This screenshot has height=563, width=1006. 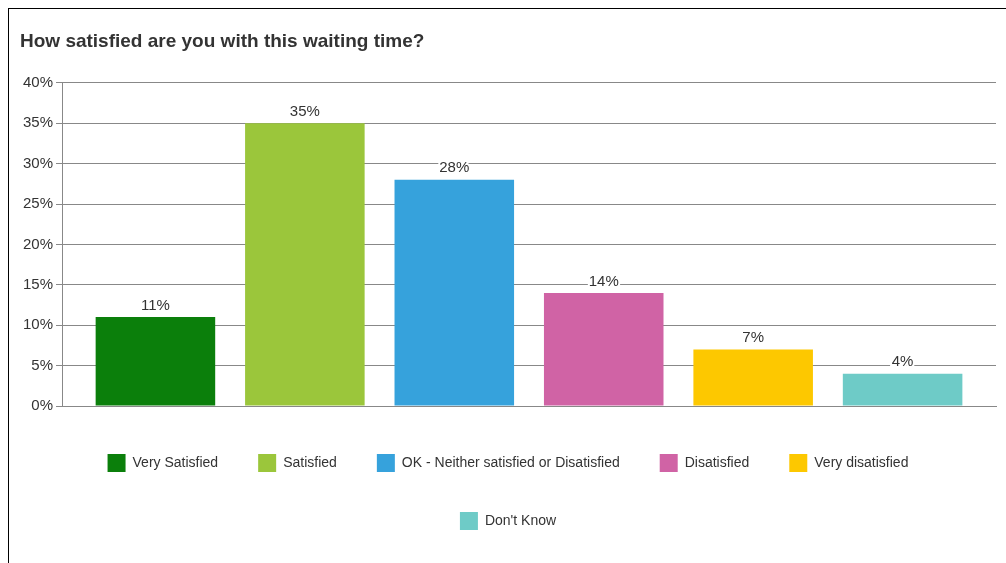 What do you see at coordinates (42, 364) in the screenshot?
I see `y-tick-label: 5%` at bounding box center [42, 364].